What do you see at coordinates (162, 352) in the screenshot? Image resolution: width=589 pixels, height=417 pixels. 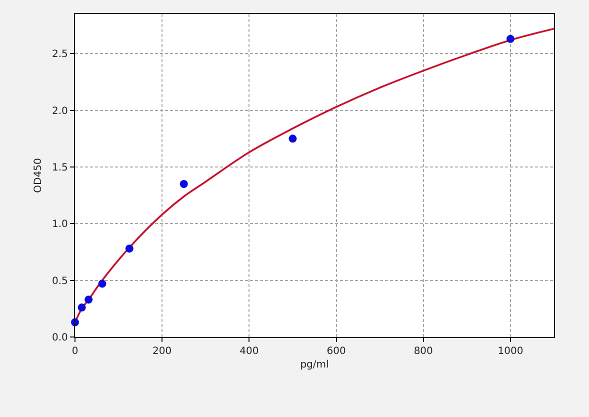 I see `x-tick-label: 200` at bounding box center [162, 352].